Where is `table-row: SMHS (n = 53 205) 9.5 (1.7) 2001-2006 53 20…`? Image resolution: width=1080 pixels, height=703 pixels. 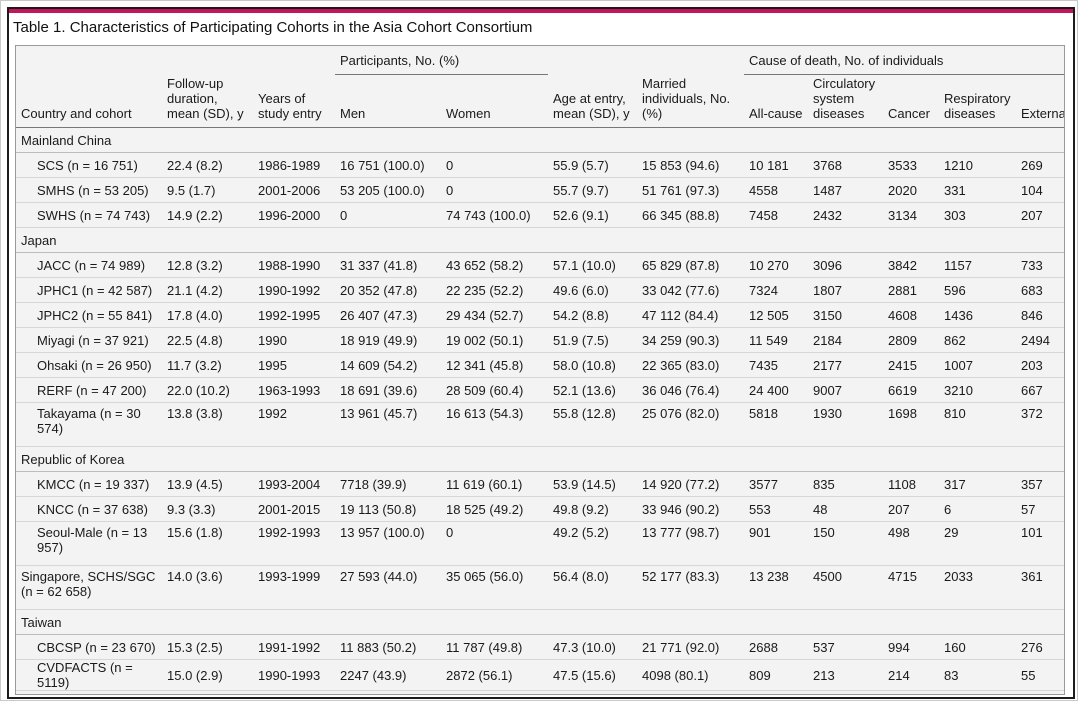 table-row: SMHS (n = 53 205) 9.5 (1.7) 2001-2006 53 20… is located at coordinates (540, 190).